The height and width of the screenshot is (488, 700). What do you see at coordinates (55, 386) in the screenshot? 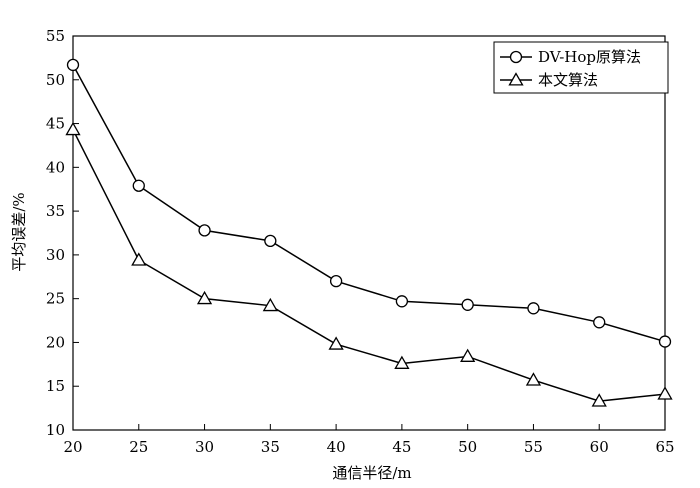
I see `y-tick-label: 15` at bounding box center [55, 386].